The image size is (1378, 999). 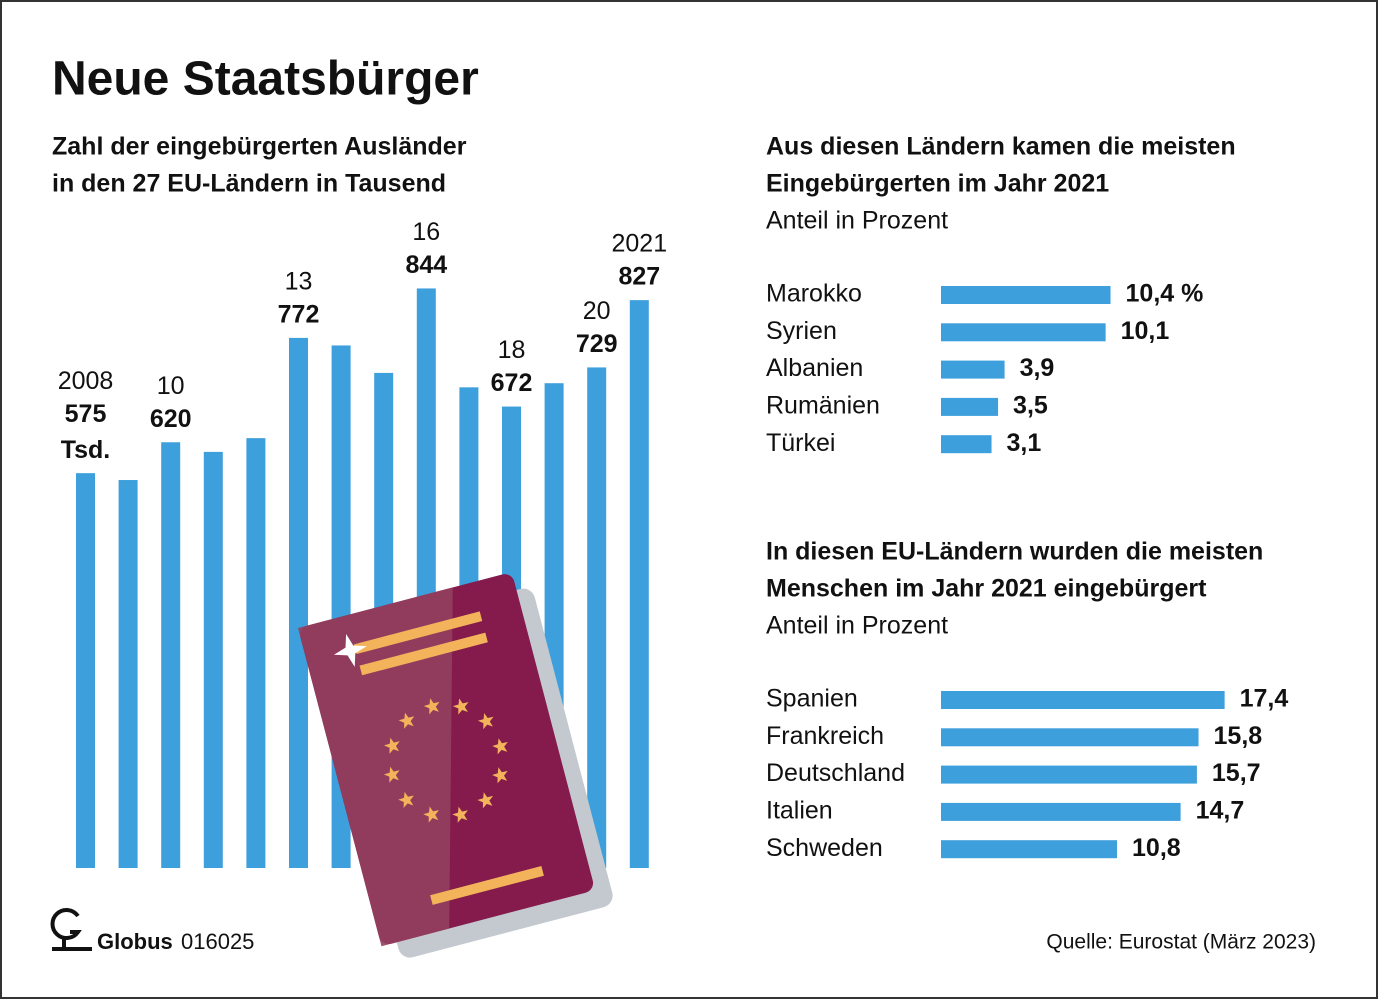 I want to click on y-tick-label: Albanien, so click(x=814, y=368).